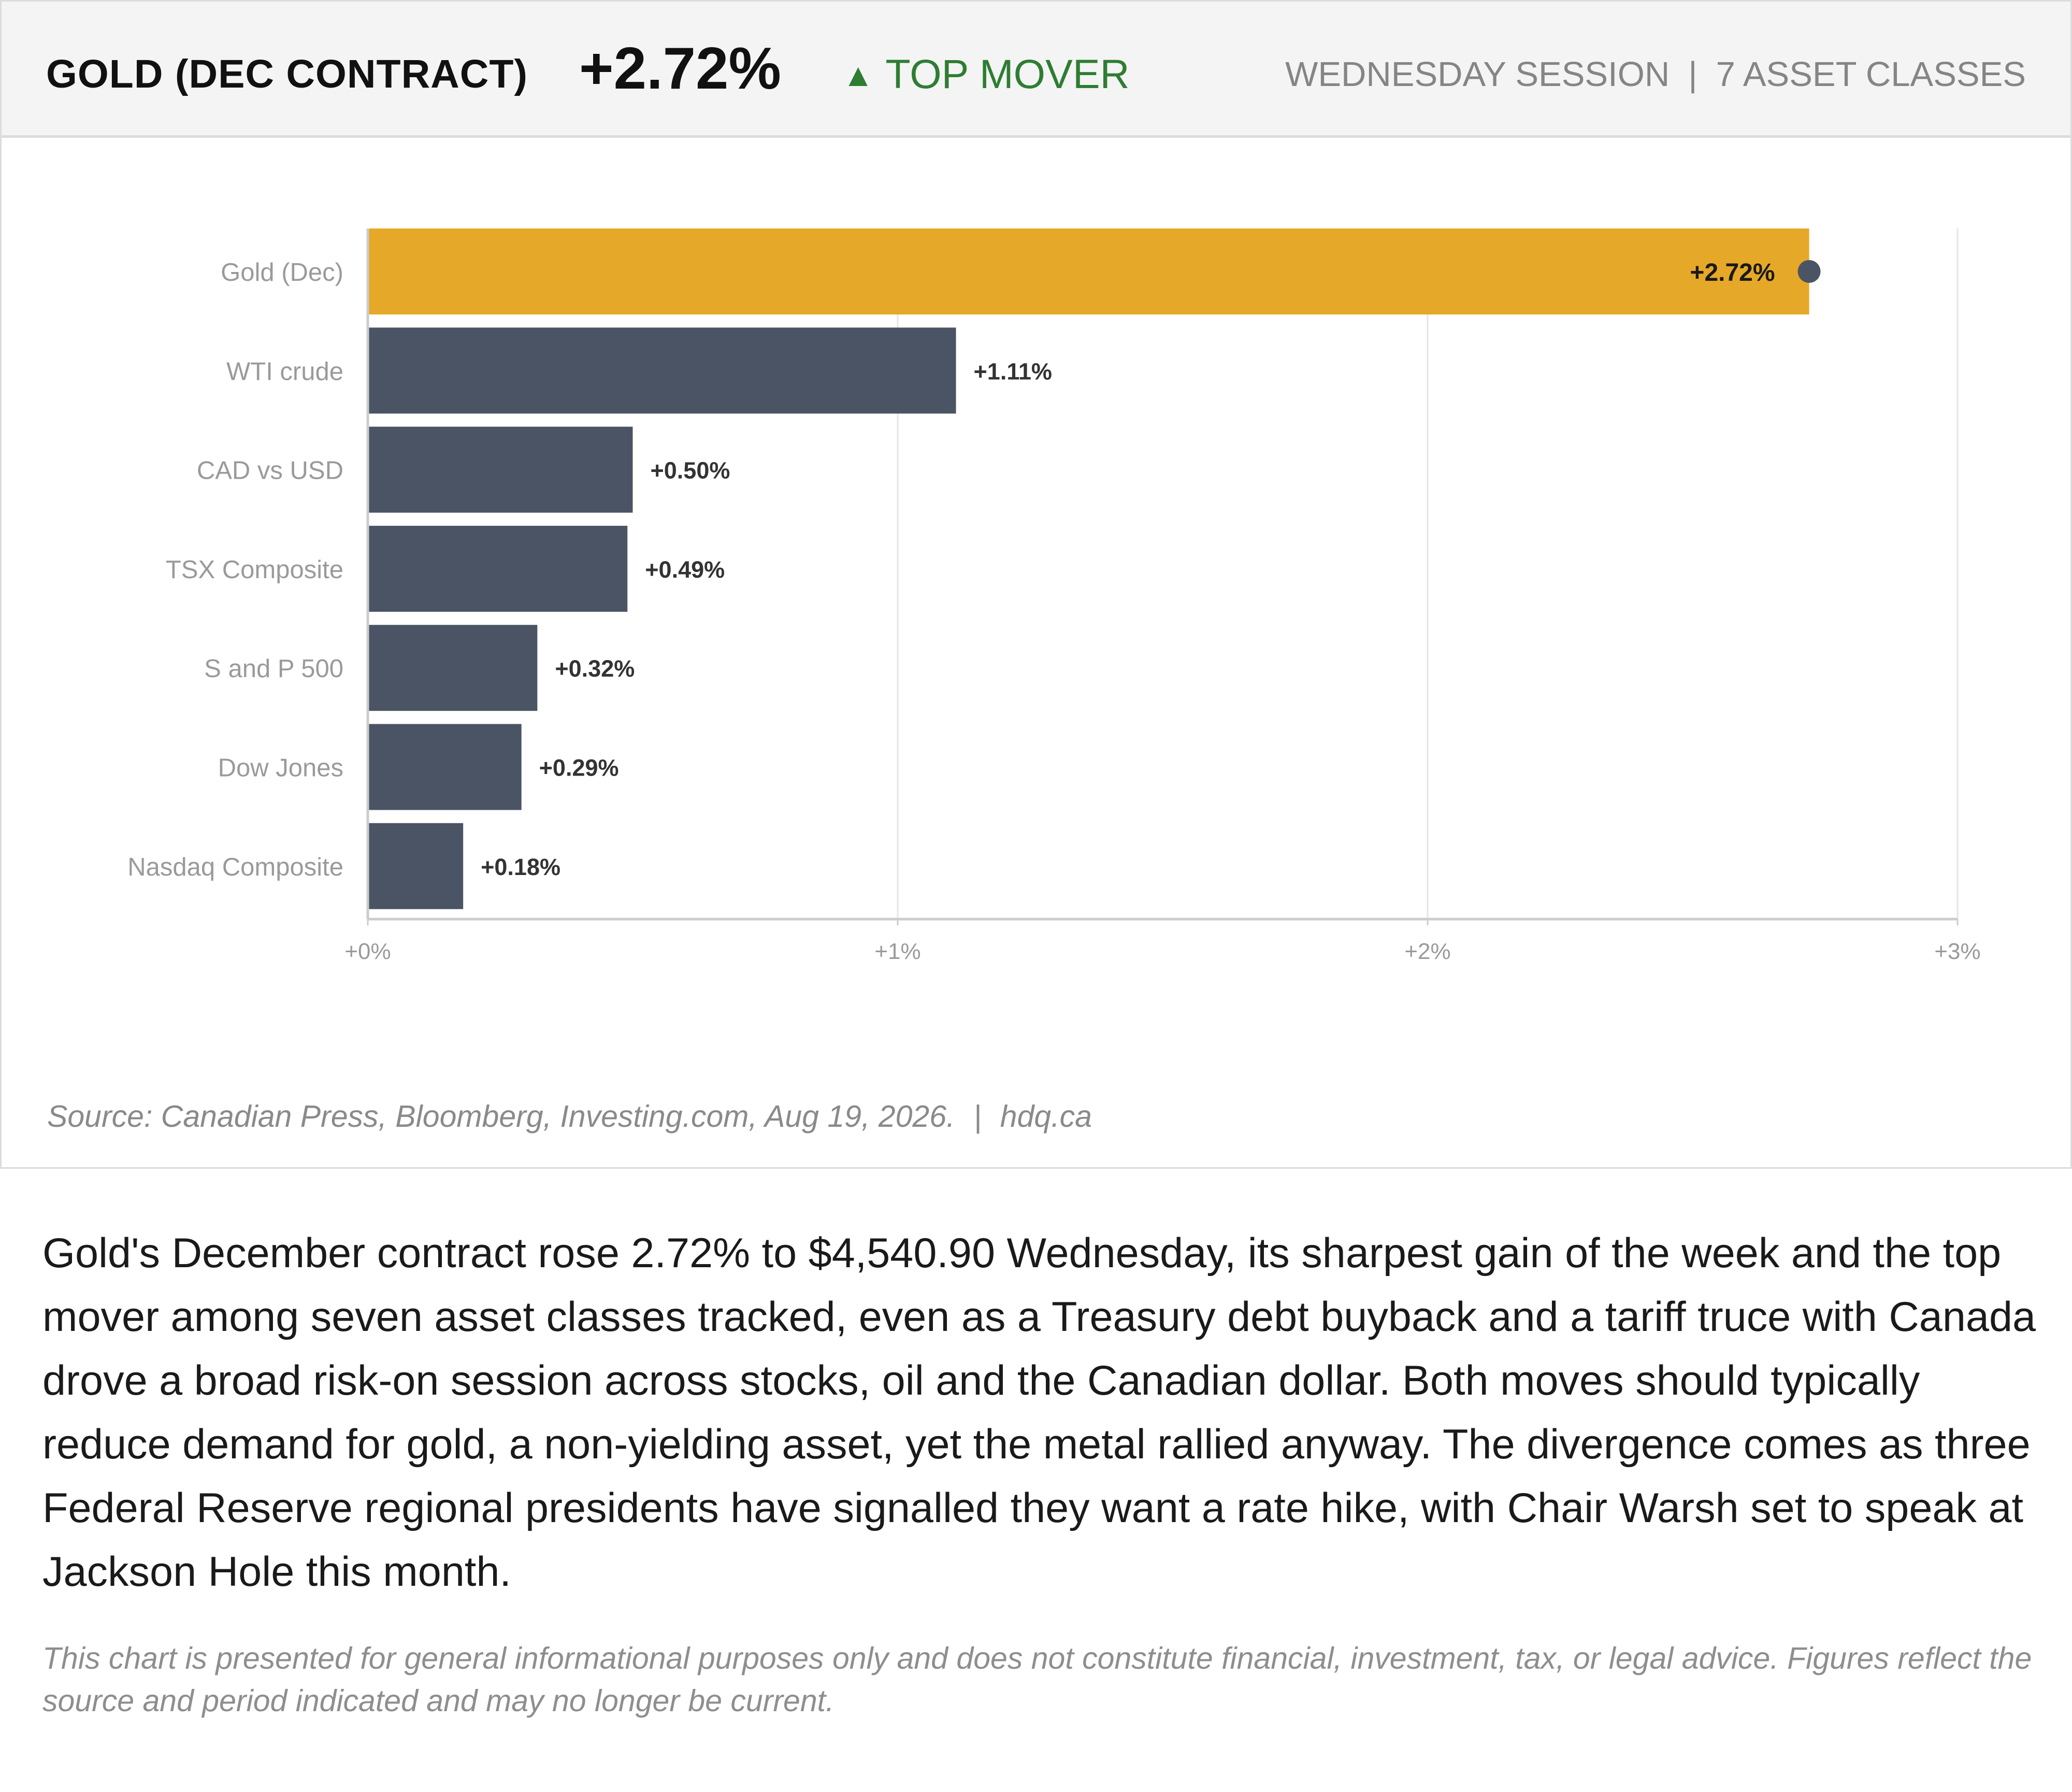  I want to click on tick-label: +2%, so click(1427, 951).